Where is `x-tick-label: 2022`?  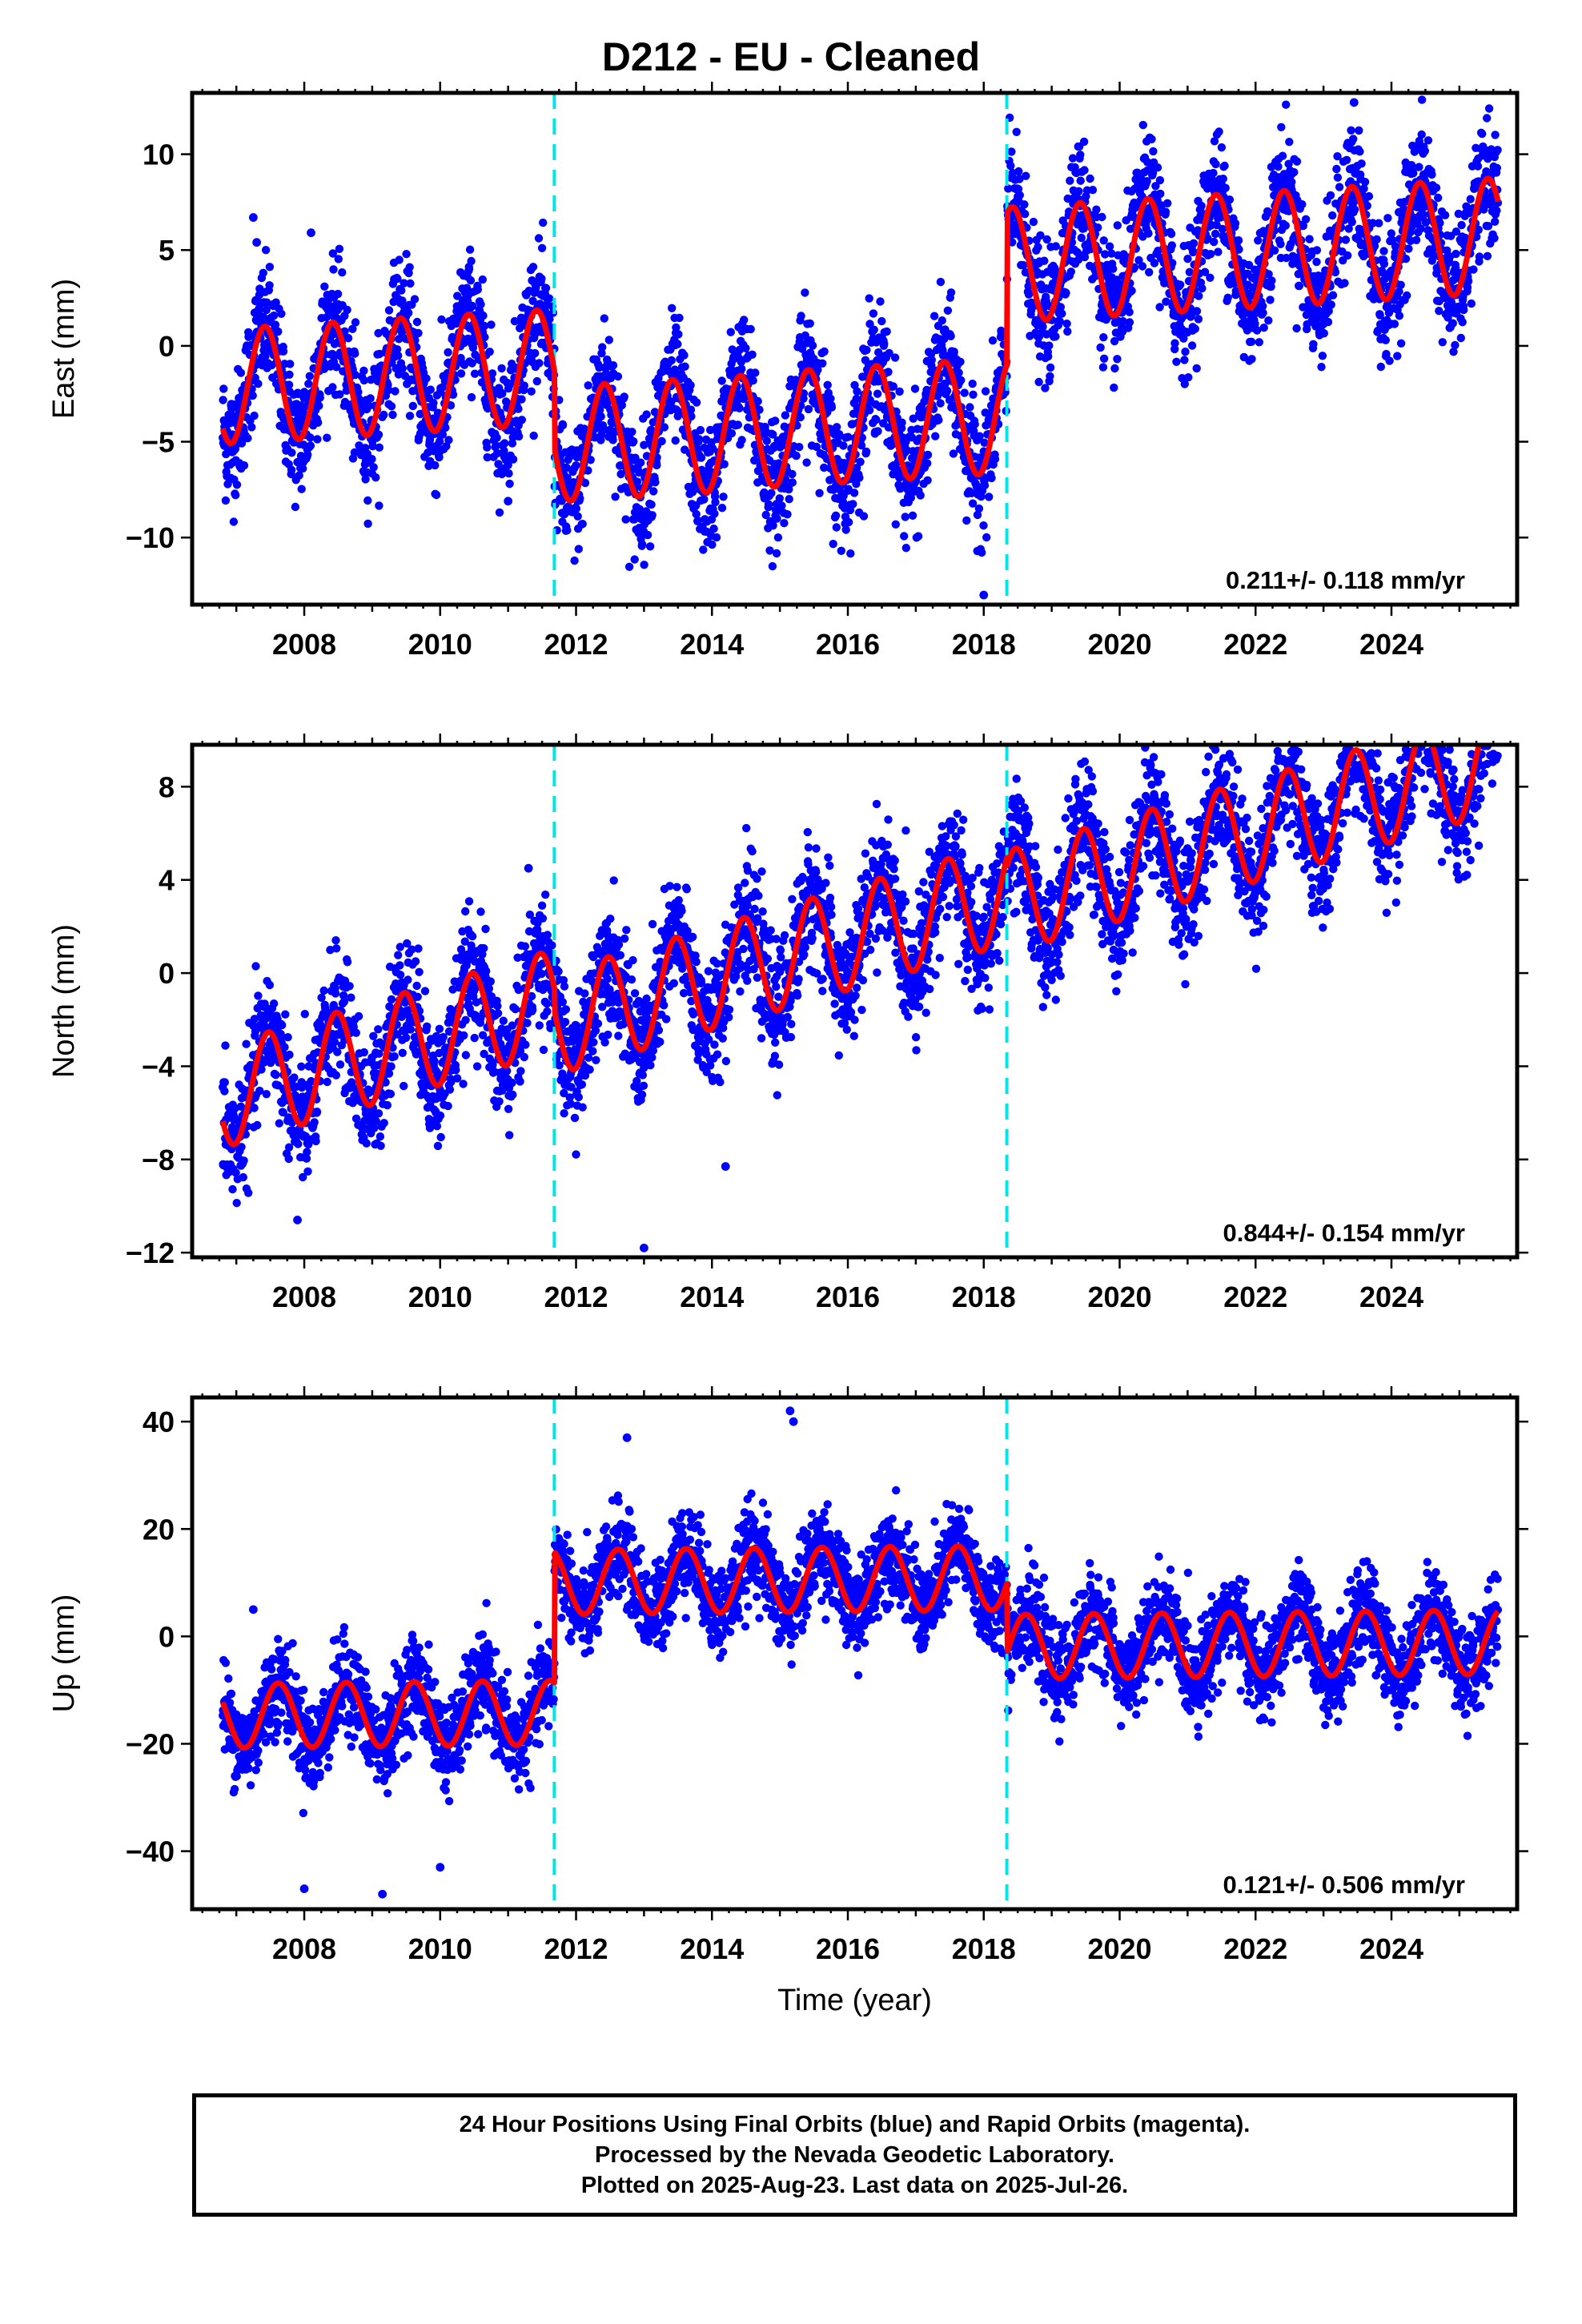 x-tick-label: 2022 is located at coordinates (1255, 644).